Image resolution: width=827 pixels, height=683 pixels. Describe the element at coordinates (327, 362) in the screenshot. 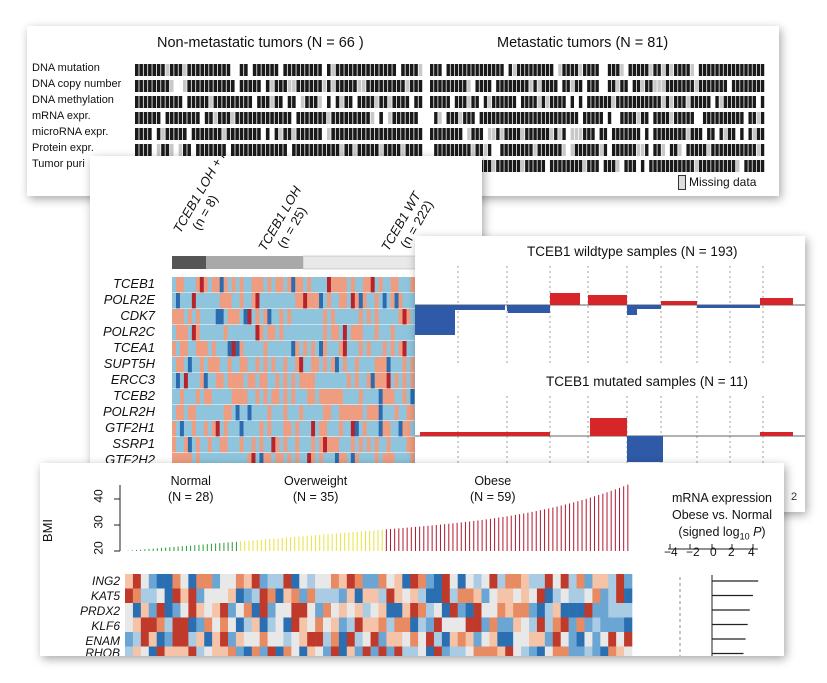

I see `panel-b-heatmap-grid` at that location.